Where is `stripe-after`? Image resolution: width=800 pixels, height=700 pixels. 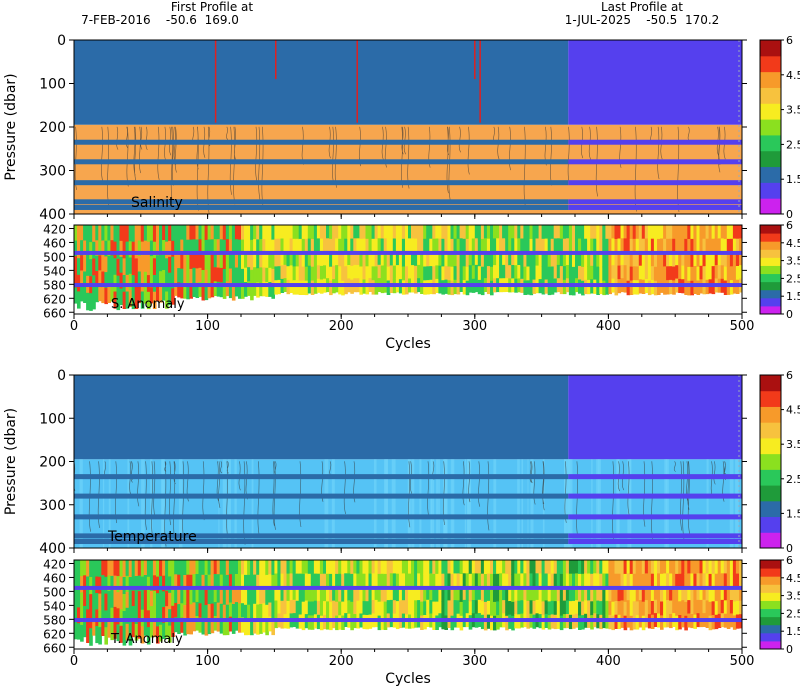
stripe-after is located at coordinates (655, 536).